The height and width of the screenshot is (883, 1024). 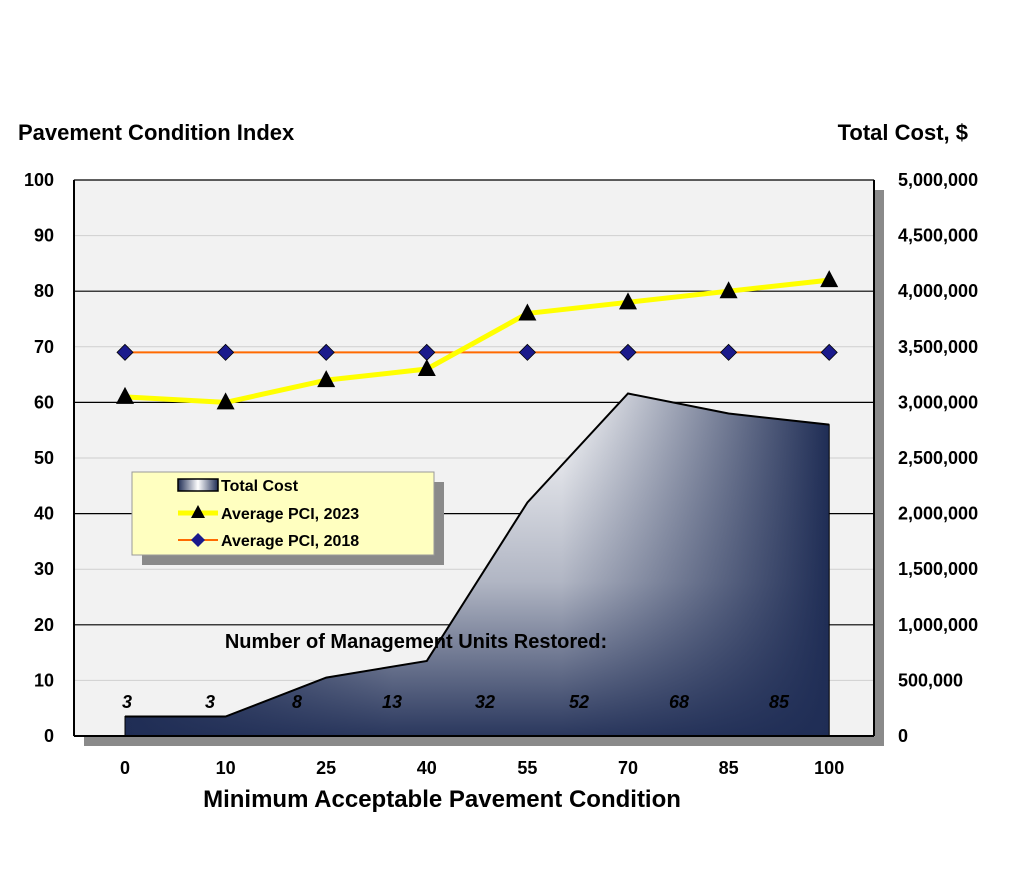 I want to click on left-tick-label: 80, so click(x=44, y=291).